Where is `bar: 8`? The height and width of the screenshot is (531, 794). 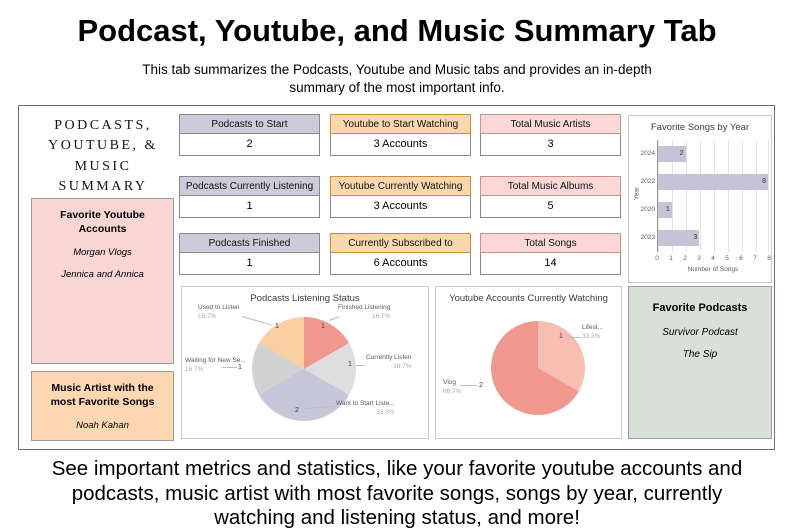
bar: 8 is located at coordinates (713, 182).